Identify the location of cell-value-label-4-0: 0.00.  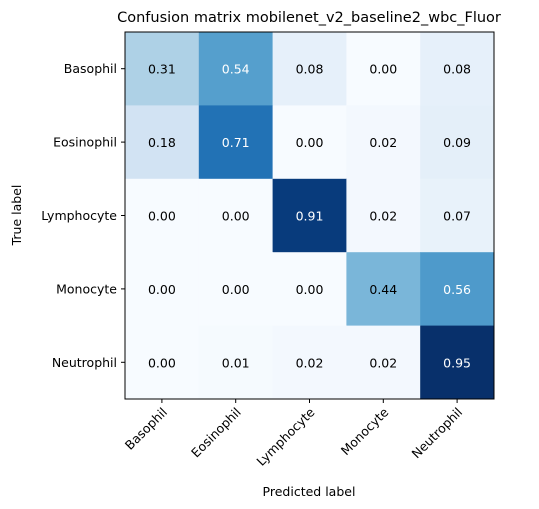
(162, 362).